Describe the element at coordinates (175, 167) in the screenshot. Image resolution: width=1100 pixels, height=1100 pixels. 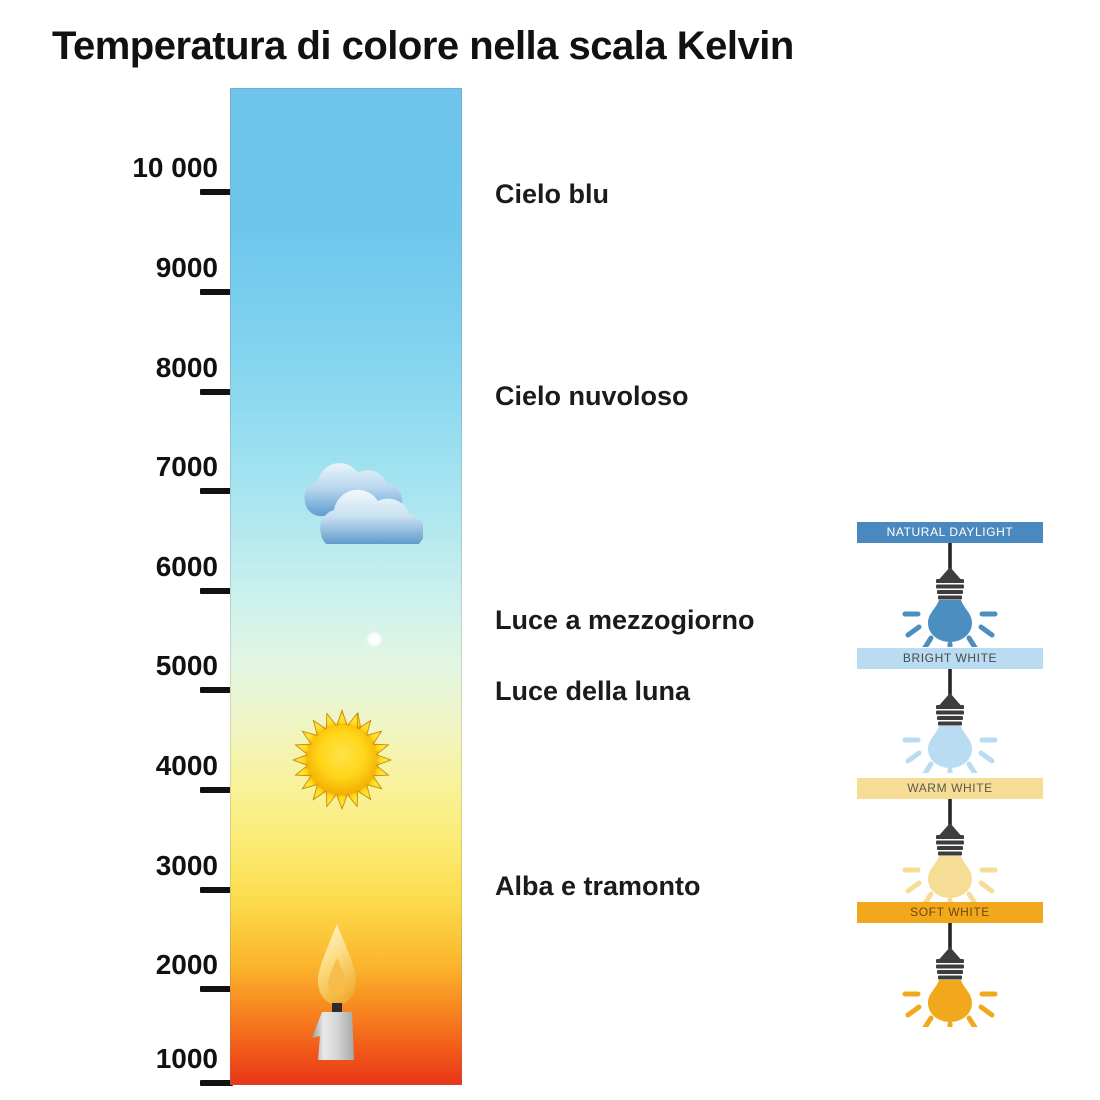
I see `axis-tick-label: 10 000` at that location.